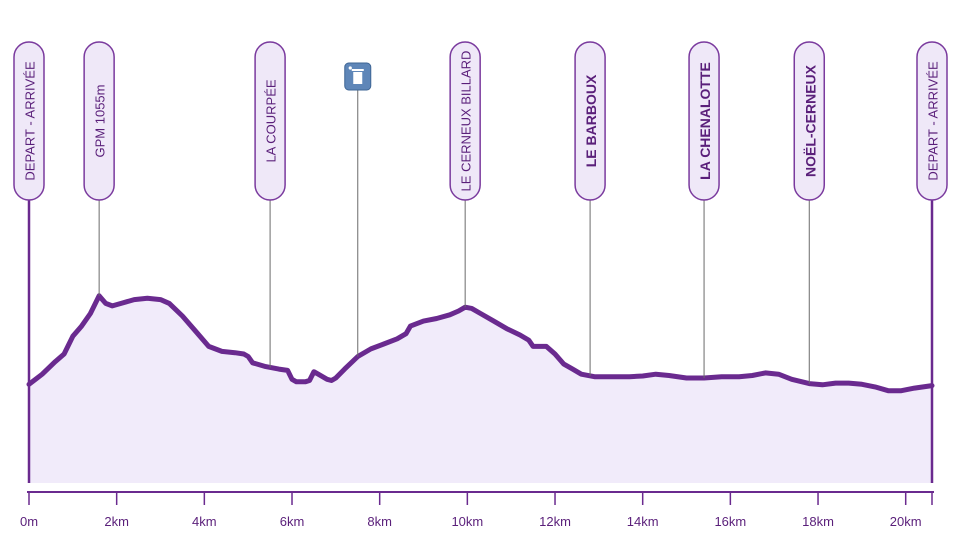  What do you see at coordinates (116, 521) in the screenshot?
I see `x-tick-label-1: 2km` at bounding box center [116, 521].